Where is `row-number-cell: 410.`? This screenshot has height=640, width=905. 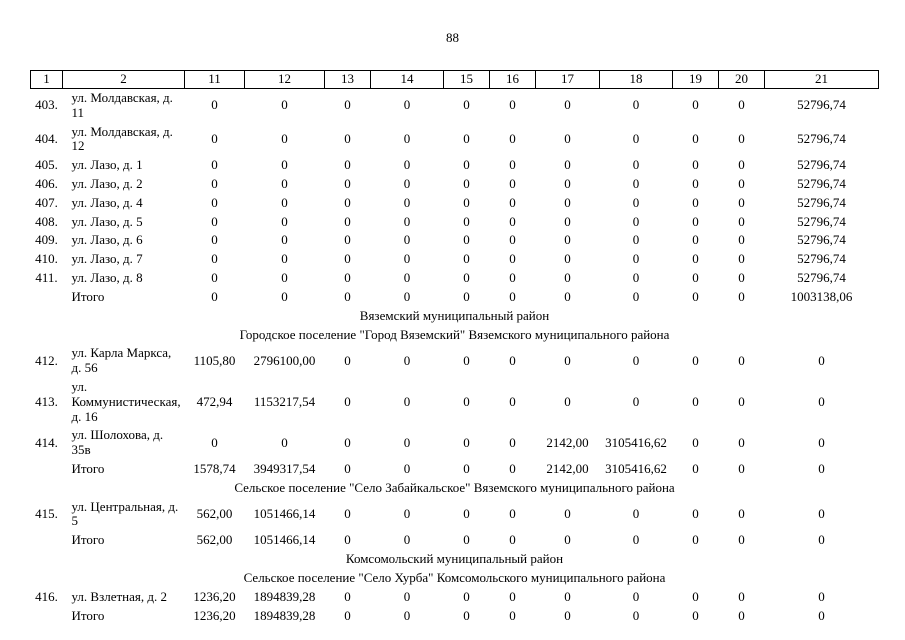 row-number-cell: 410. is located at coordinates (46, 259).